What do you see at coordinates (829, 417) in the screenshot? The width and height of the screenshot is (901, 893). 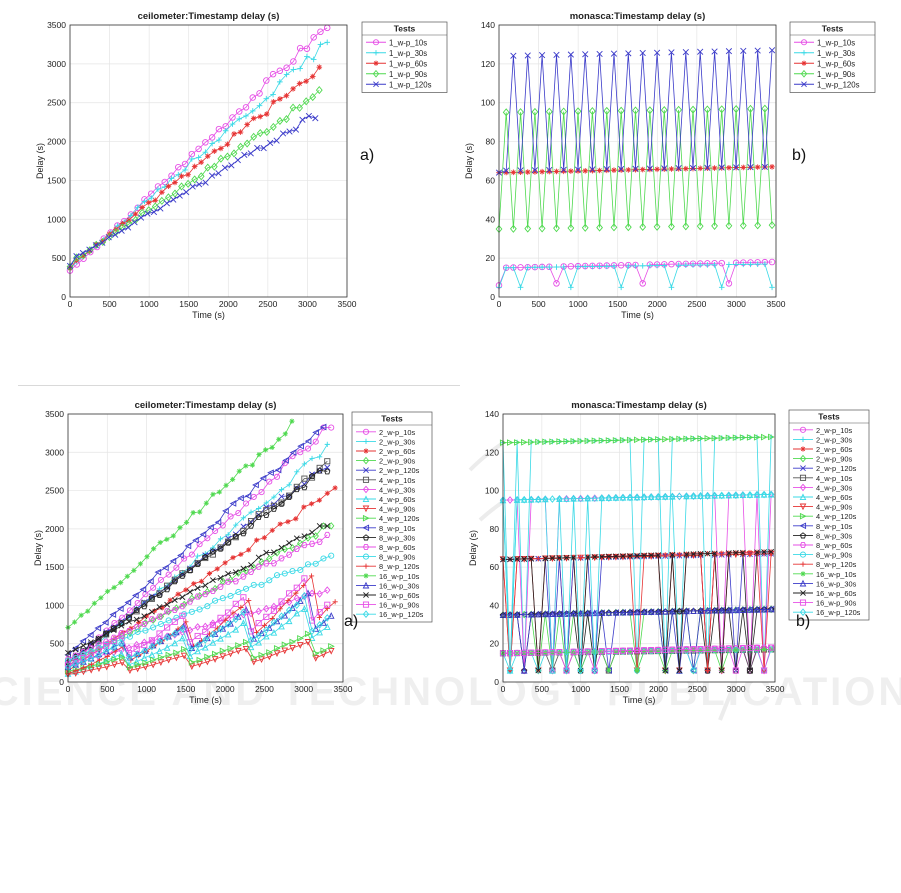 I see `legend-title: Tests` at bounding box center [829, 417].